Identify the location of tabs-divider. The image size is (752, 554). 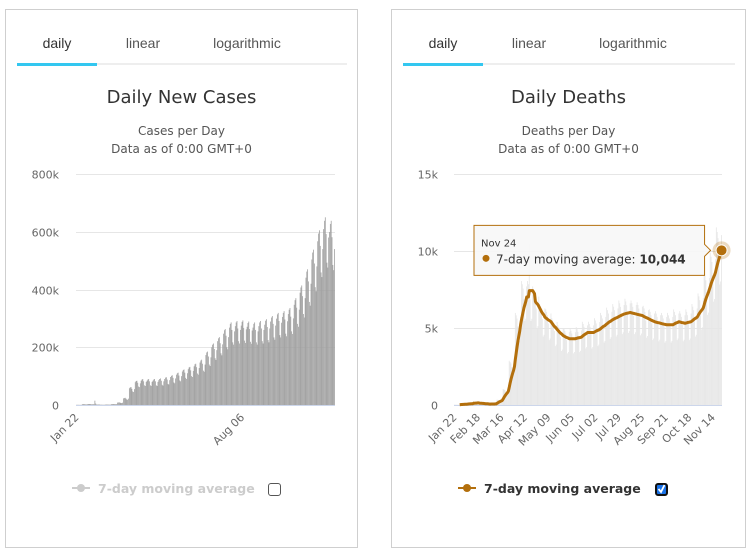
(569, 64).